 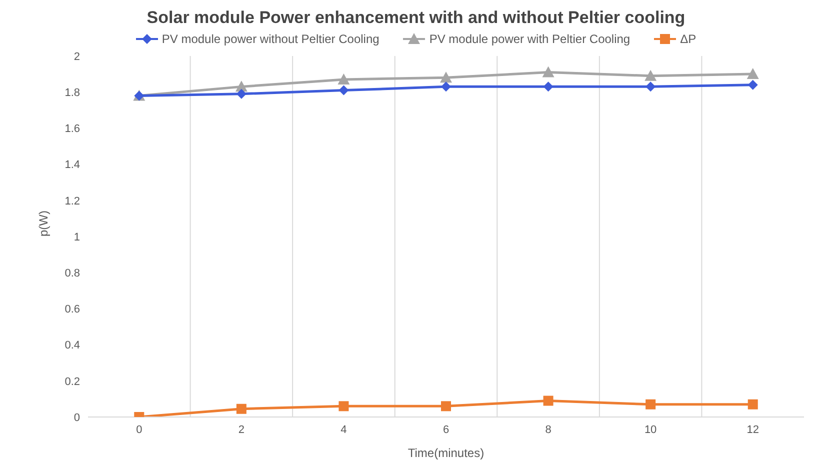 What do you see at coordinates (241, 430) in the screenshot?
I see `x-tick-label: 2` at bounding box center [241, 430].